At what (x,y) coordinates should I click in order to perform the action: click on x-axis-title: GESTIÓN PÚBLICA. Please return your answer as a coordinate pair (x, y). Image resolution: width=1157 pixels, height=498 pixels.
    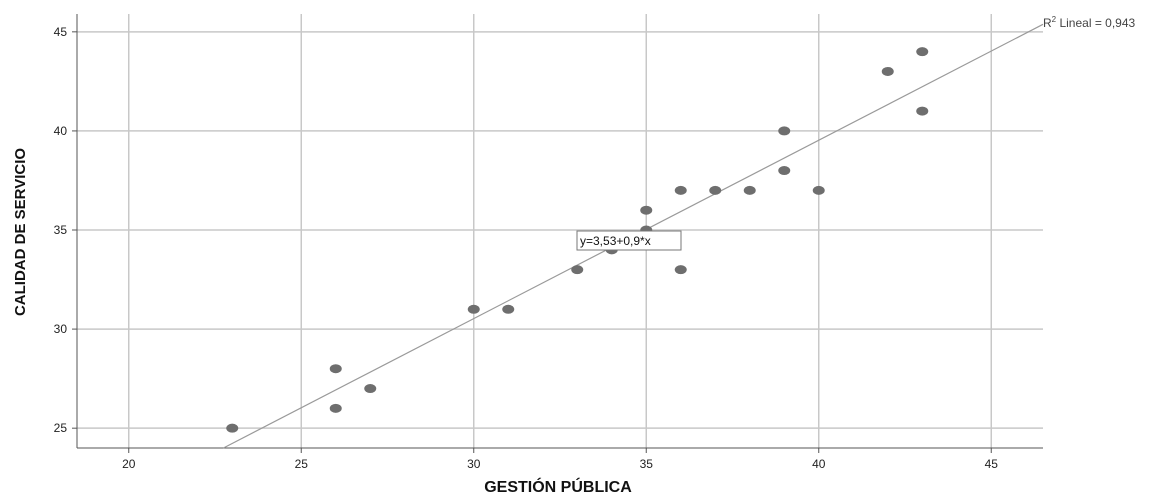
    Looking at the image, I should click on (558, 486).